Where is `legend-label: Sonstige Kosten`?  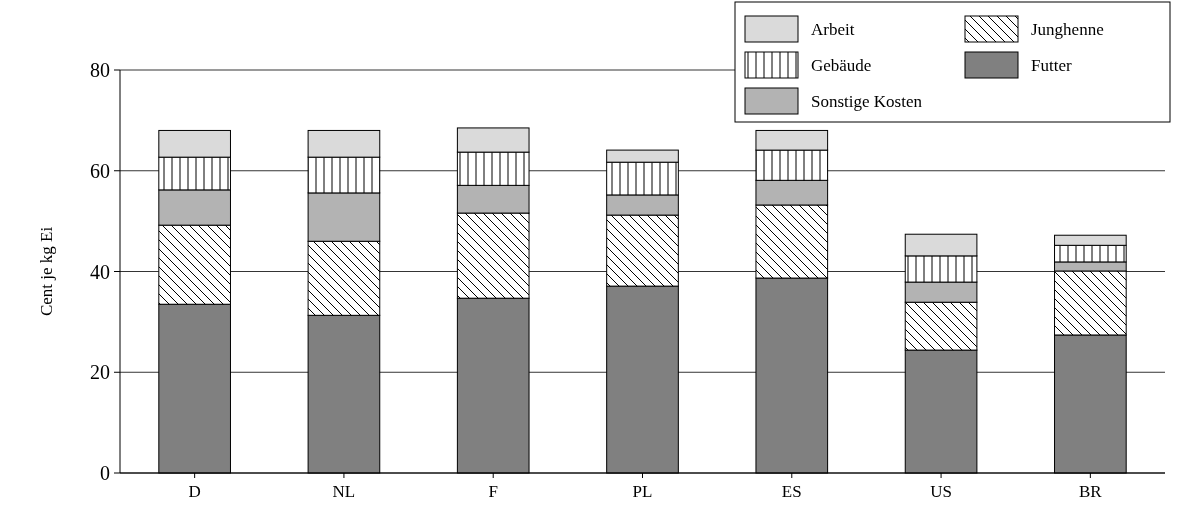
legend-label: Sonstige Kosten is located at coordinates (867, 101).